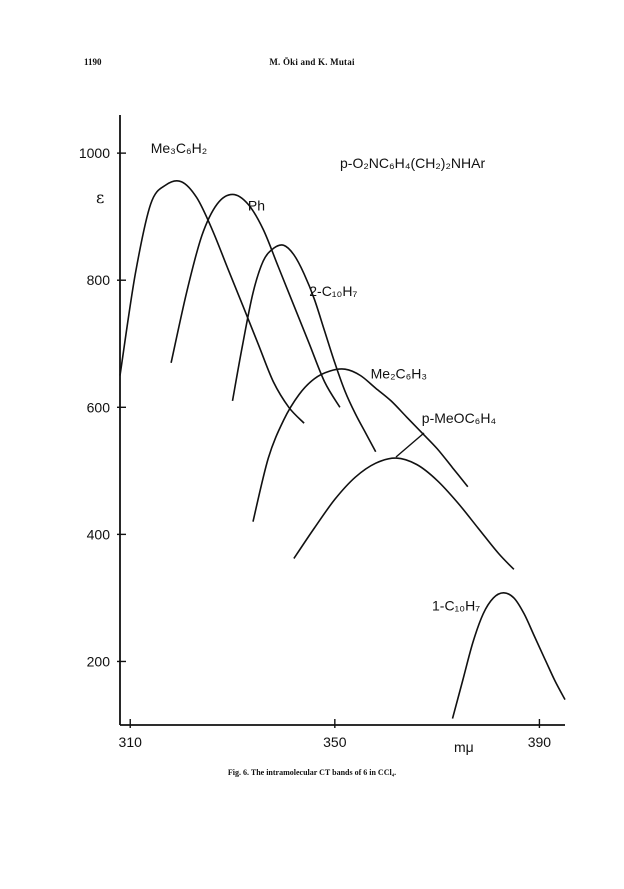 The height and width of the screenshot is (889, 624). Describe the element at coordinates (399, 374) in the screenshot. I see `series-label-xylyl: Me₂C₆H₃` at that location.